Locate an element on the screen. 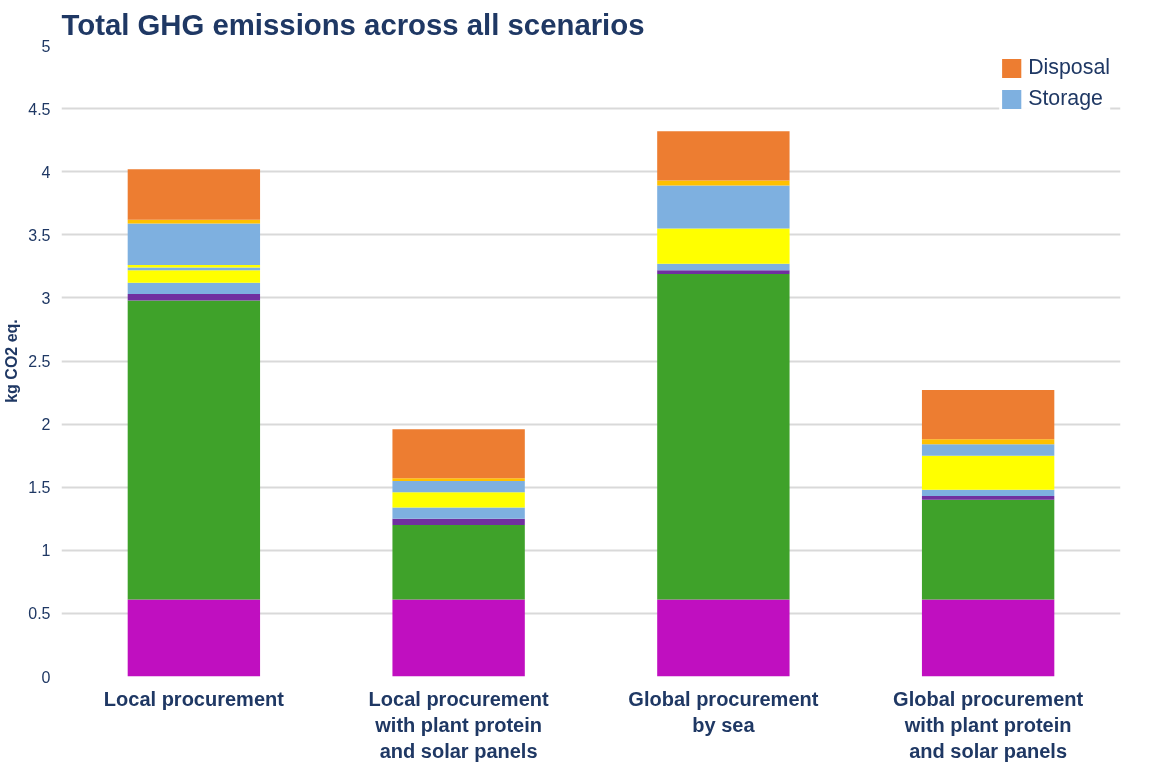 This screenshot has width=1167, height=771. x-tick-label: Global procurement by sea is located at coordinates (723, 711).